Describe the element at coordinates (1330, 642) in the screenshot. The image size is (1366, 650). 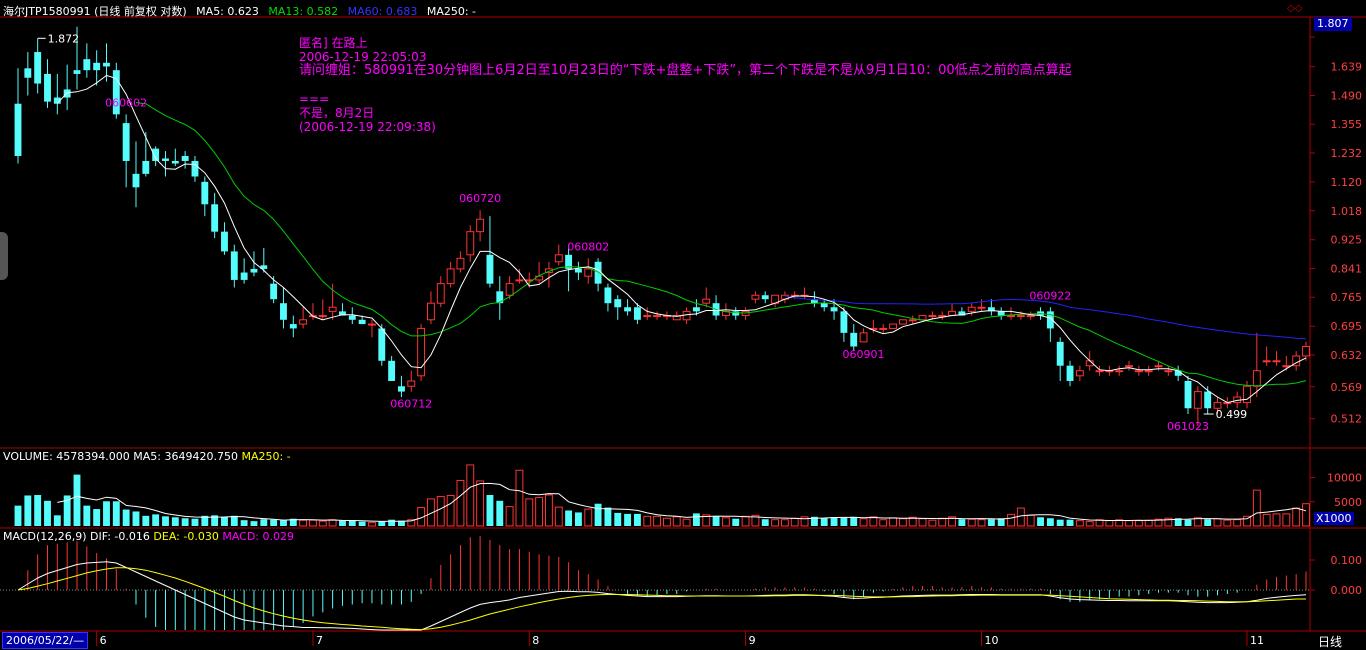
I see `period-selector: 日线` at that location.